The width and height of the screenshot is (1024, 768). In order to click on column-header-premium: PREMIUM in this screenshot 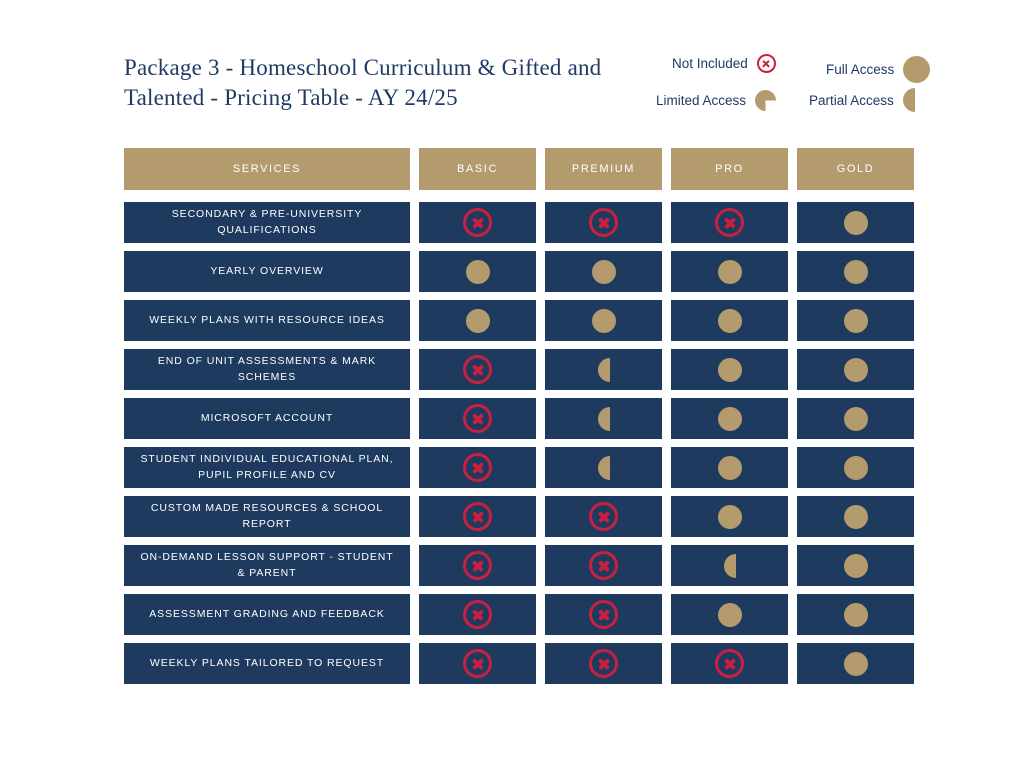, I will do `click(603, 169)`.